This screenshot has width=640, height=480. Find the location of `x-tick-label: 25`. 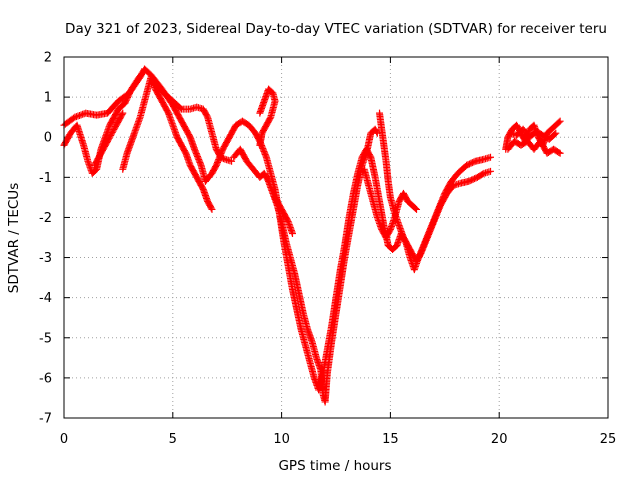

x-tick-label: 25 is located at coordinates (608, 439).